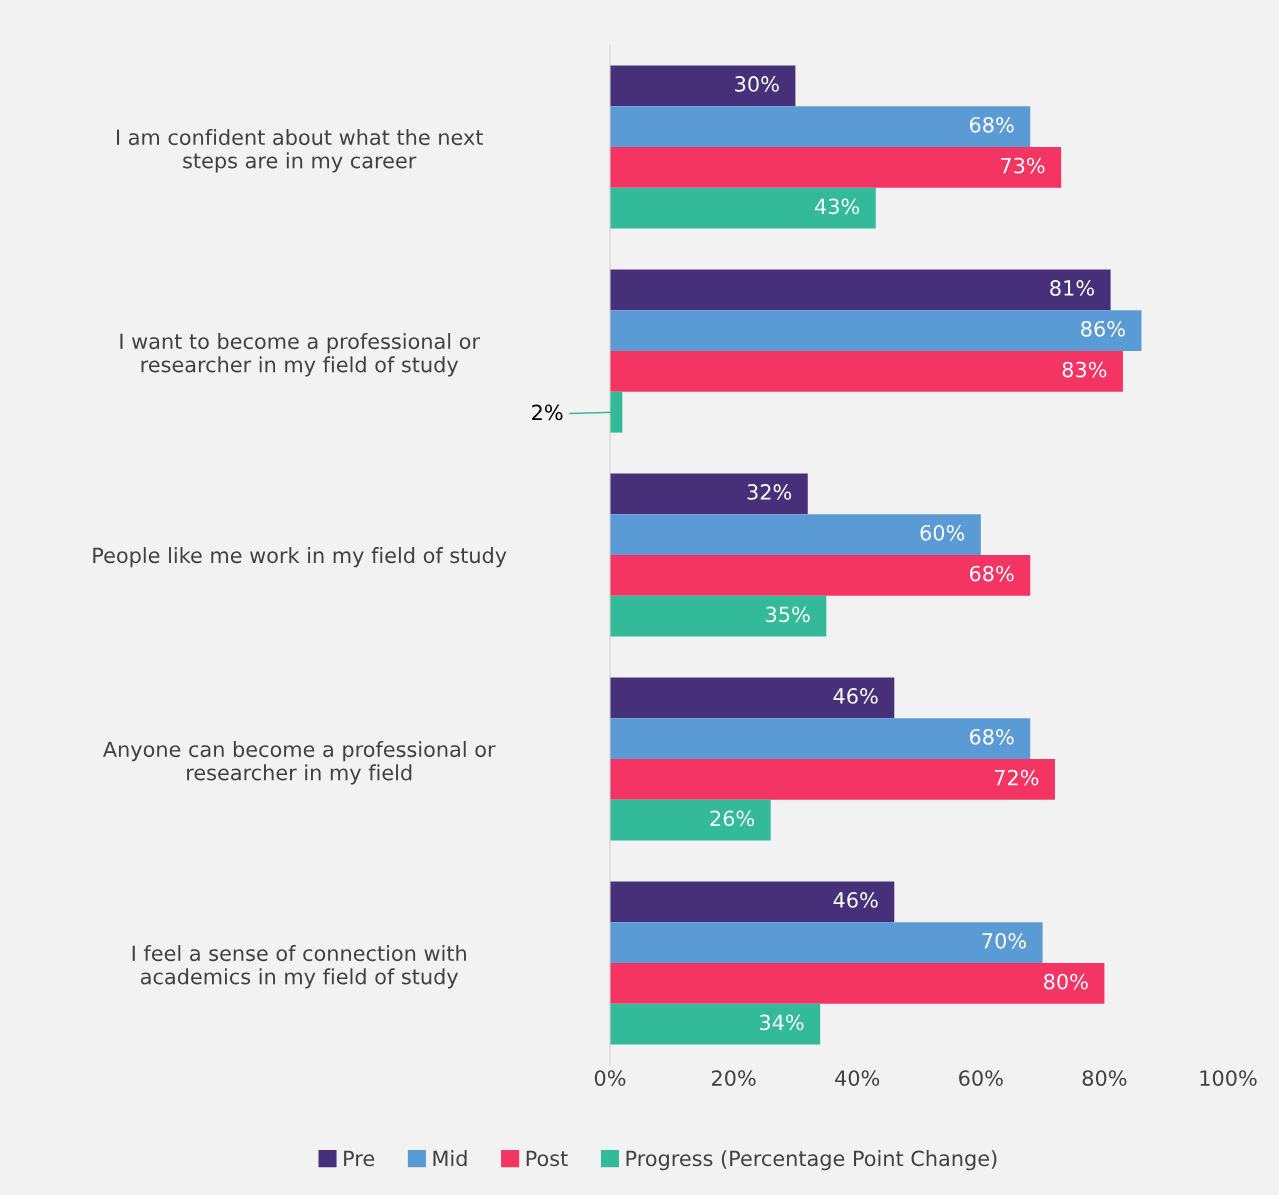 The image size is (1279, 1195). Describe the element at coordinates (733, 1078) in the screenshot. I see `x-tick-label: 20%` at that location.